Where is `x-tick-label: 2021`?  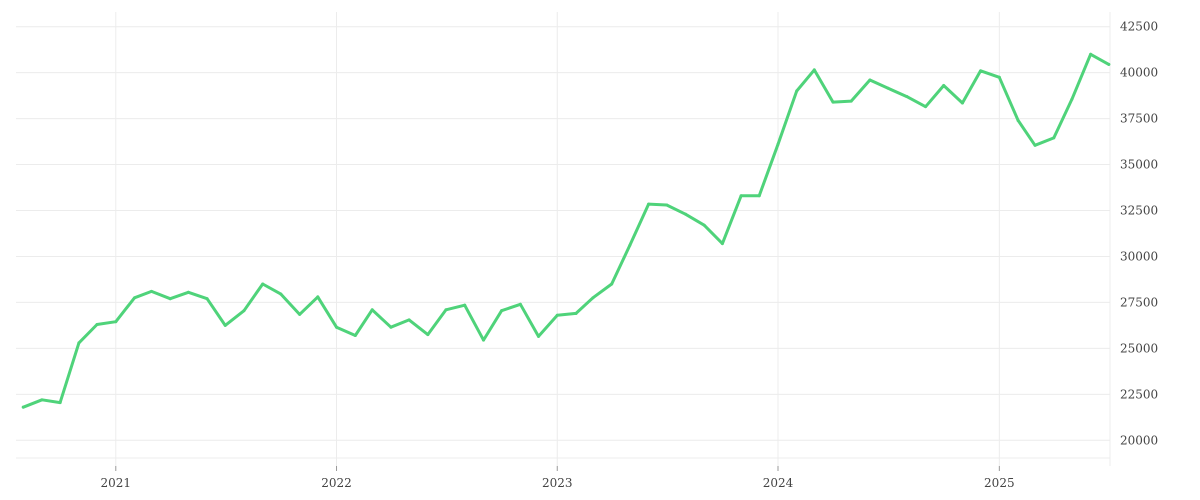
x-tick-label: 2021 is located at coordinates (116, 483).